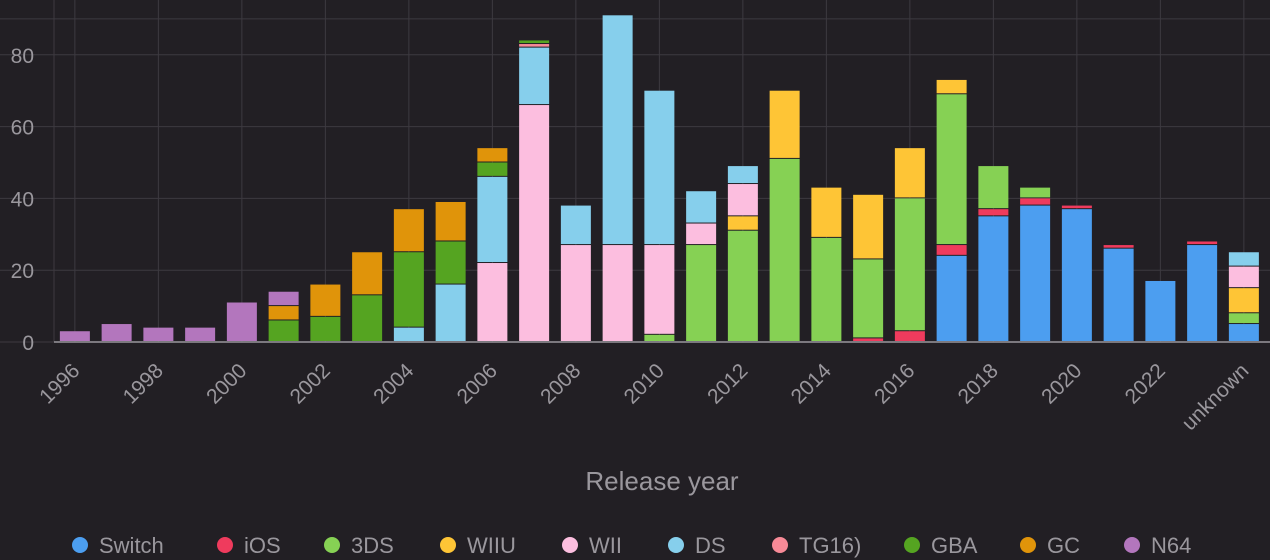  Describe the element at coordinates (477, 383) in the screenshot. I see `x-tick-label: 2006` at that location.